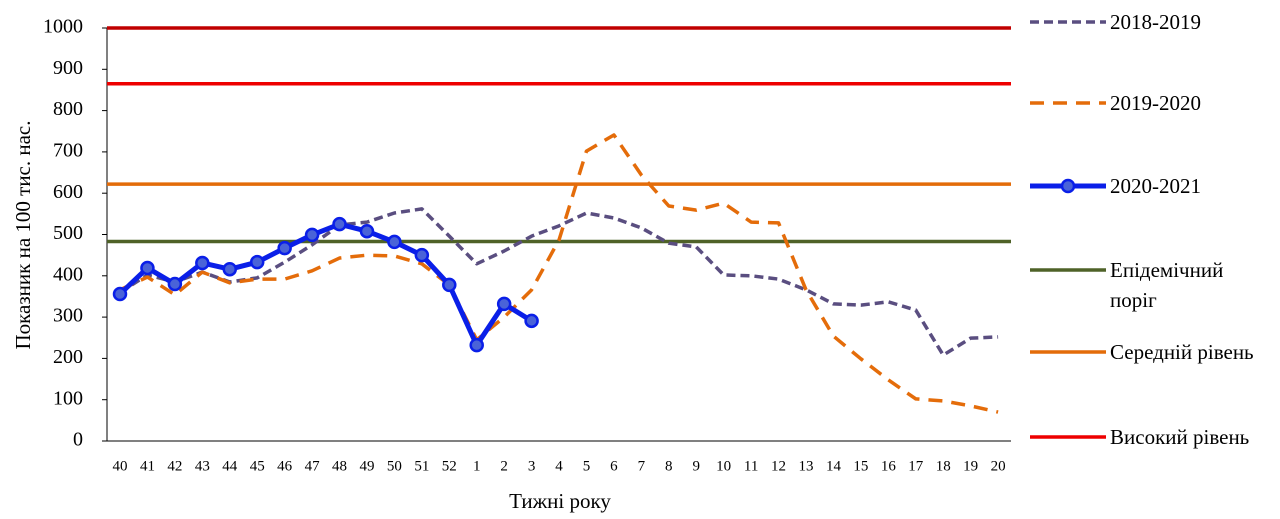  Describe the element at coordinates (751, 466) in the screenshot. I see `x-tick-label: 11` at that location.